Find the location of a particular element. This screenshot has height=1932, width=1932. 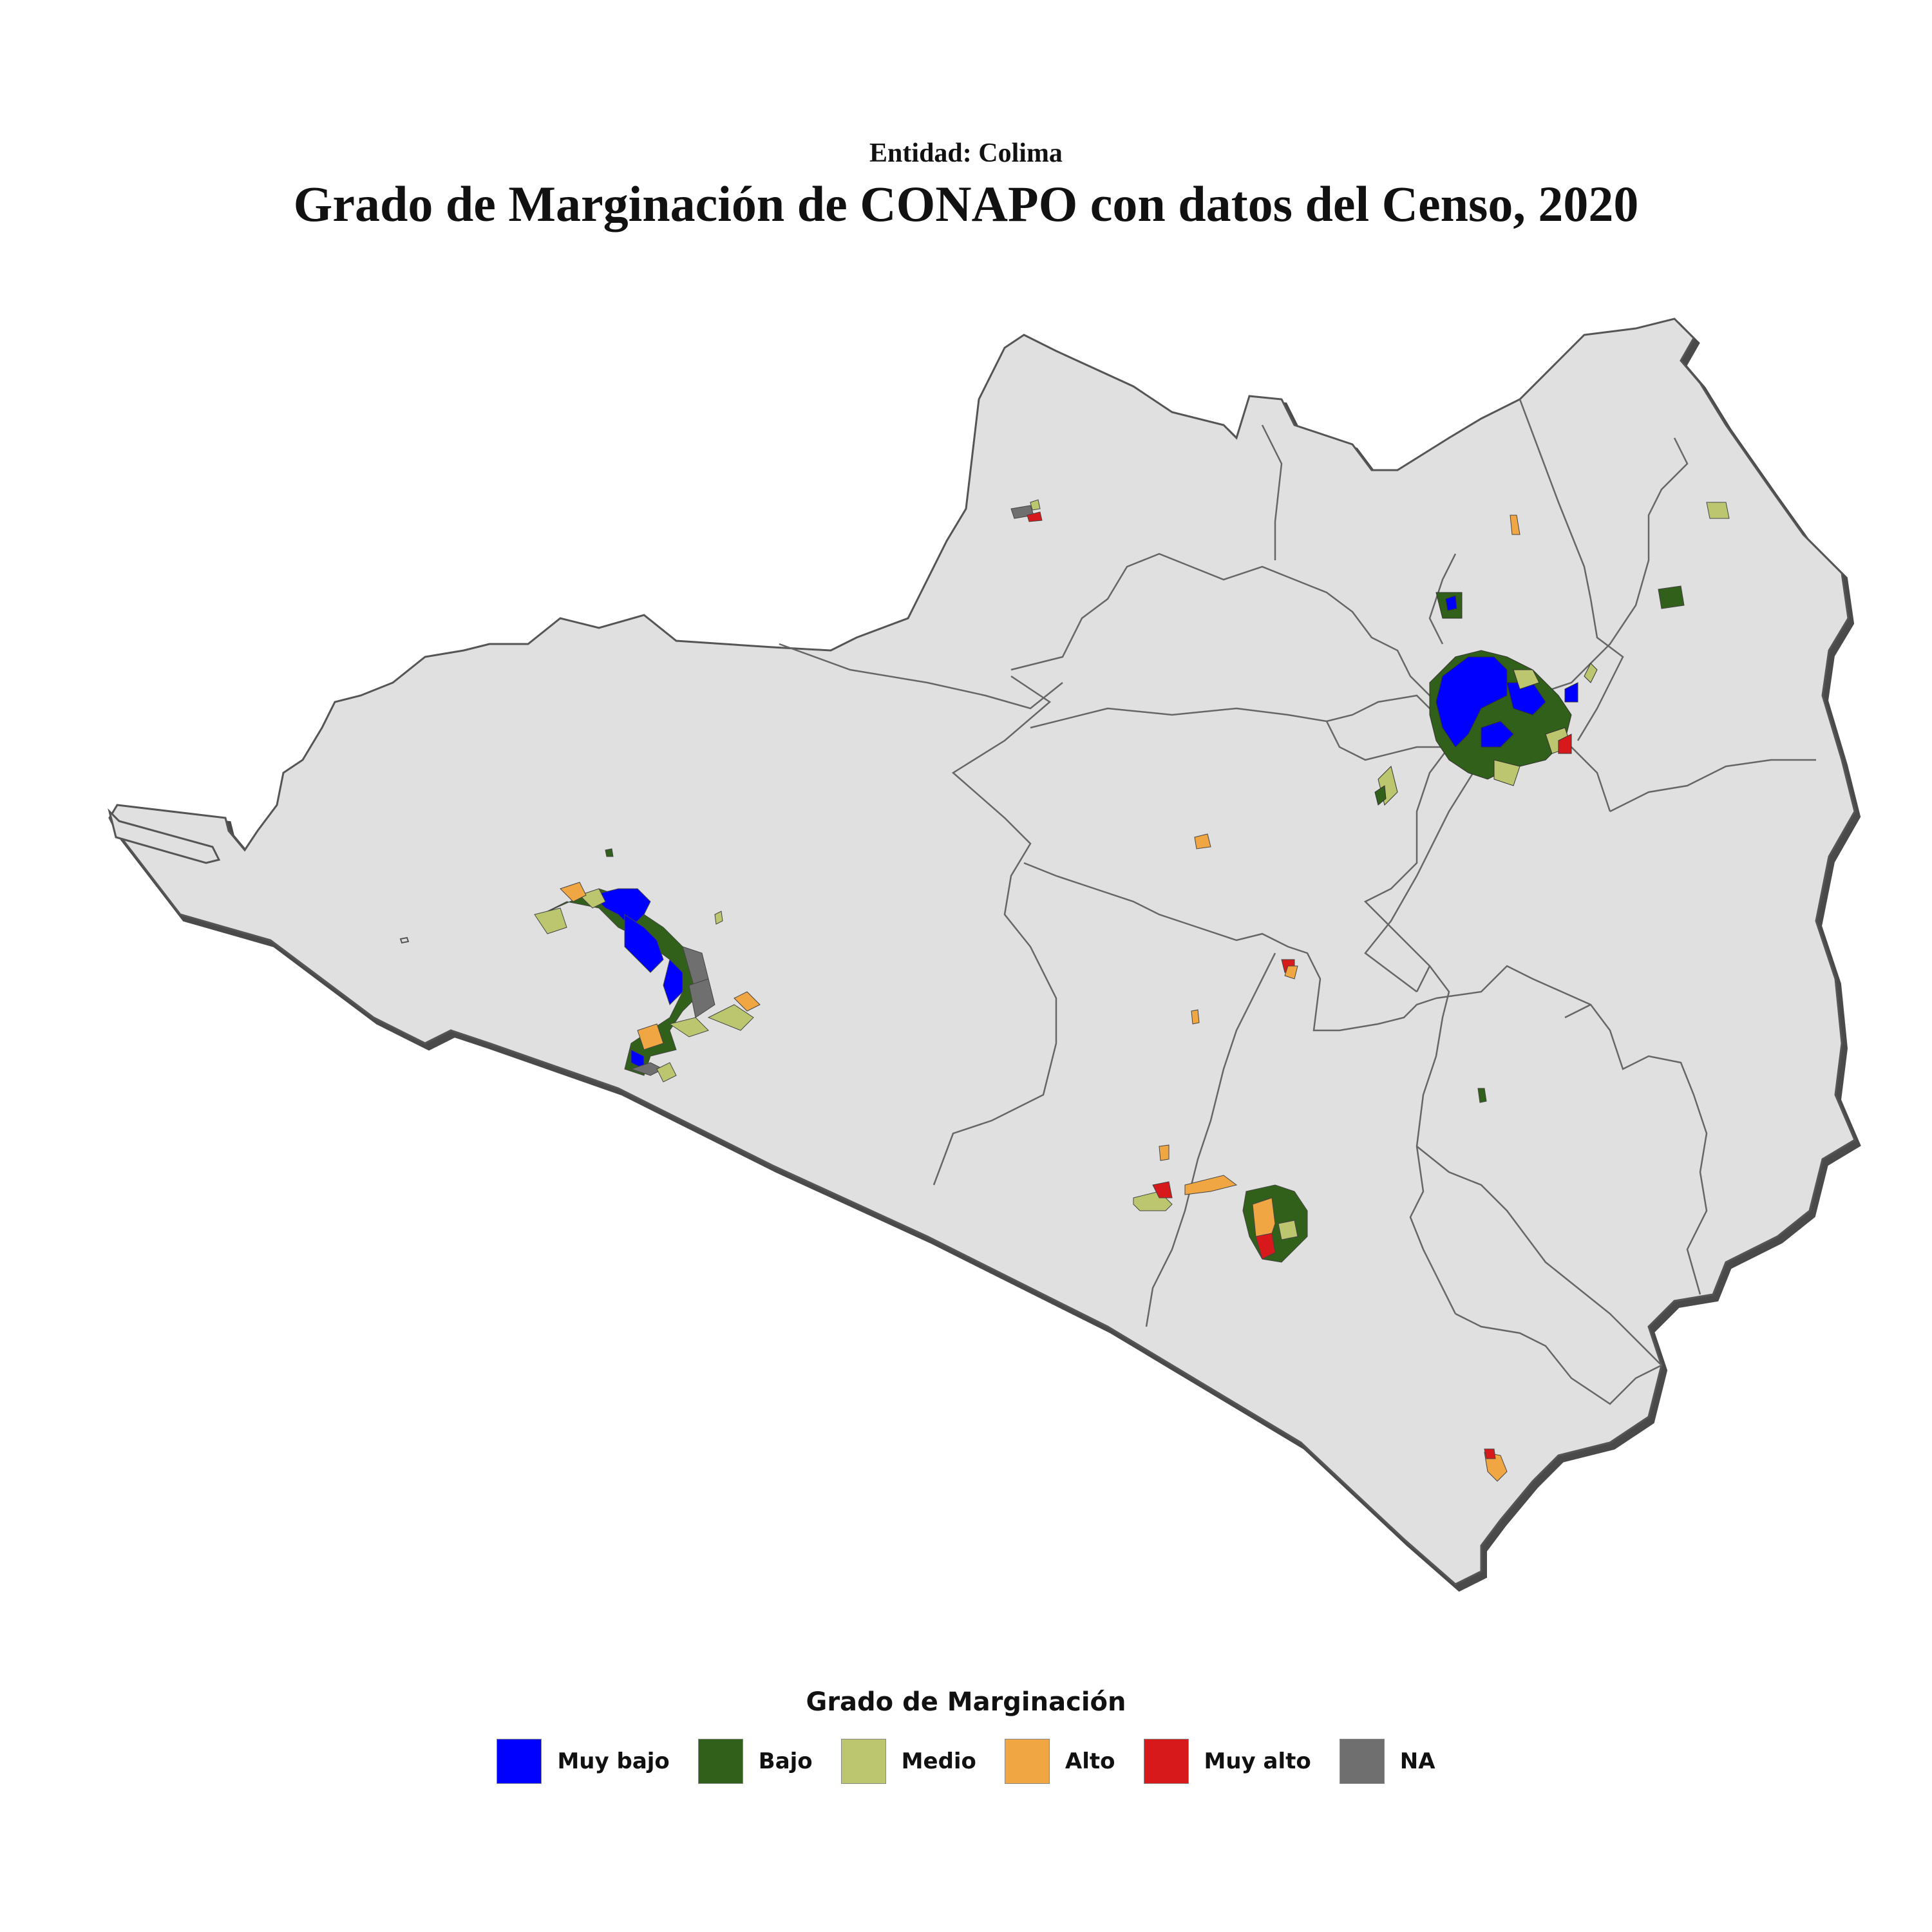

island is located at coordinates (404, 940).